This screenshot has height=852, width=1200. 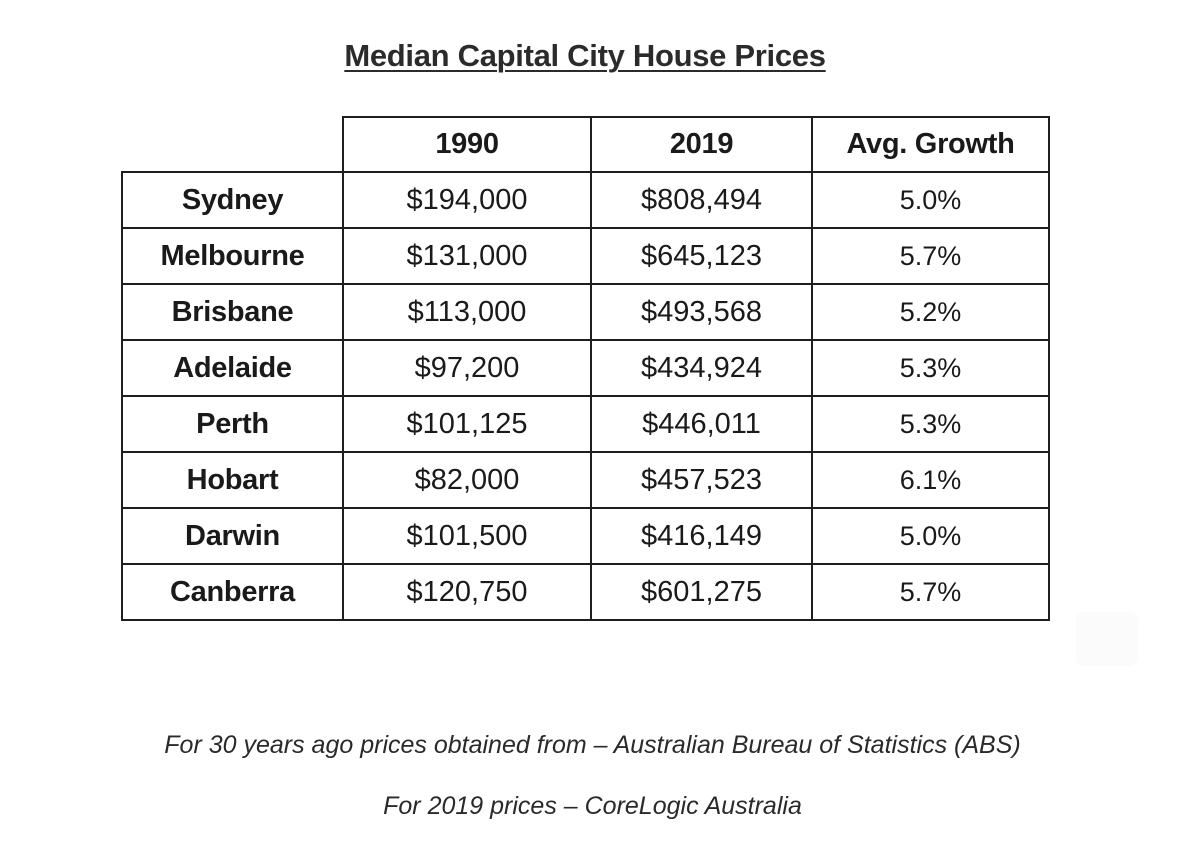 What do you see at coordinates (467, 592) in the screenshot?
I see `price-1990-cell: $120,750` at bounding box center [467, 592].